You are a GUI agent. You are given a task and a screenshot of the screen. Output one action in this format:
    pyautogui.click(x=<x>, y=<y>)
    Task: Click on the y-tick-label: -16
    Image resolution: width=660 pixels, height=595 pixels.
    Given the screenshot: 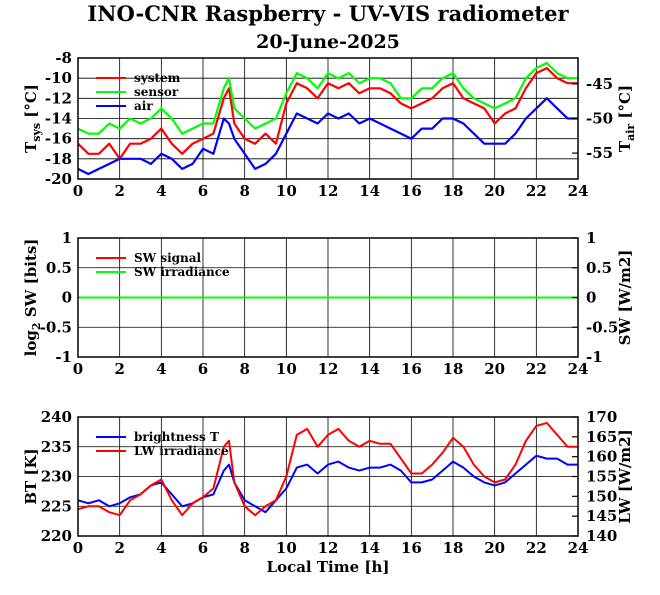 What is the action you would take?
    pyautogui.click(x=58, y=139)
    